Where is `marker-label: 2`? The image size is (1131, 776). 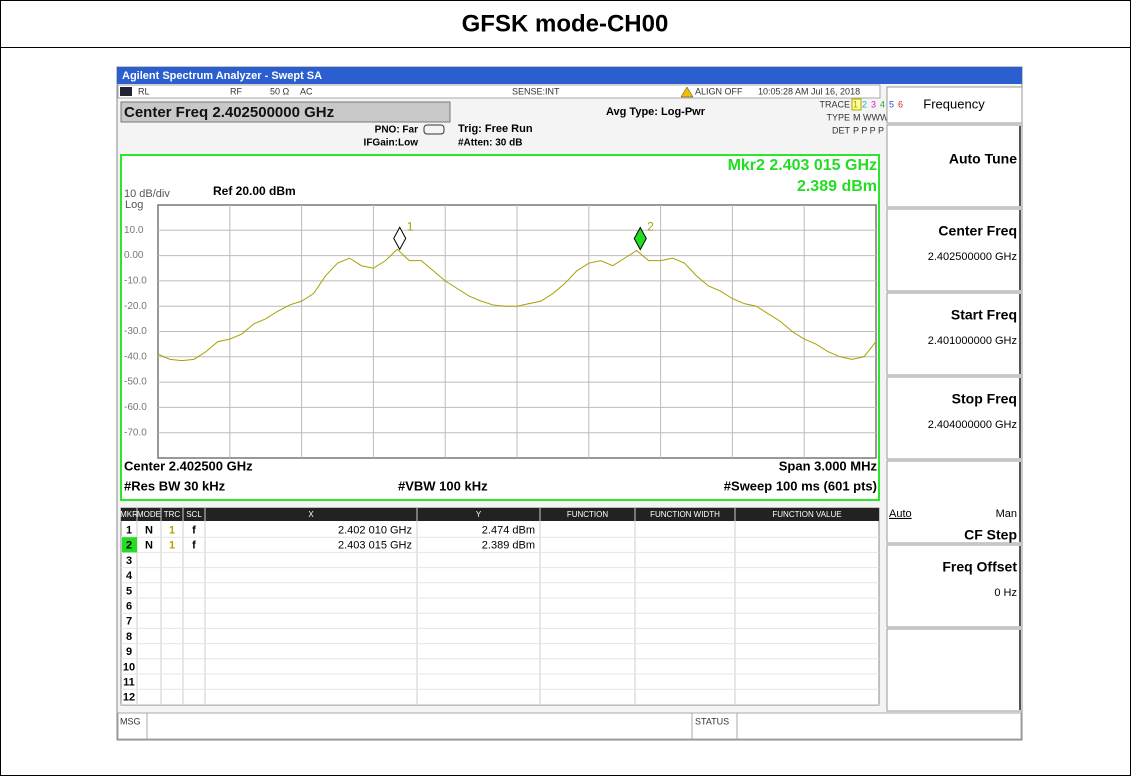
marker-label: 2 is located at coordinates (650, 227).